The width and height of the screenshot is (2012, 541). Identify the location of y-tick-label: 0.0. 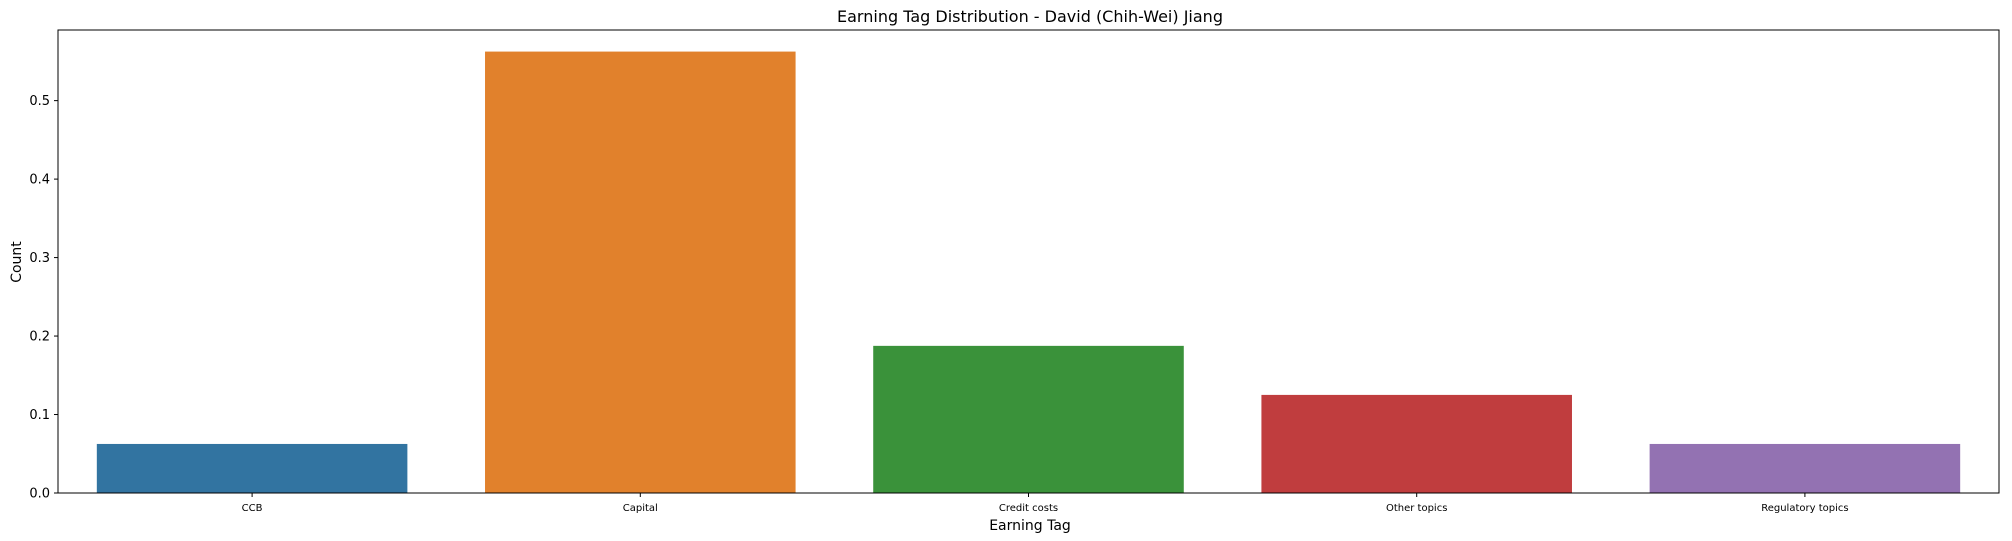
(39, 494).